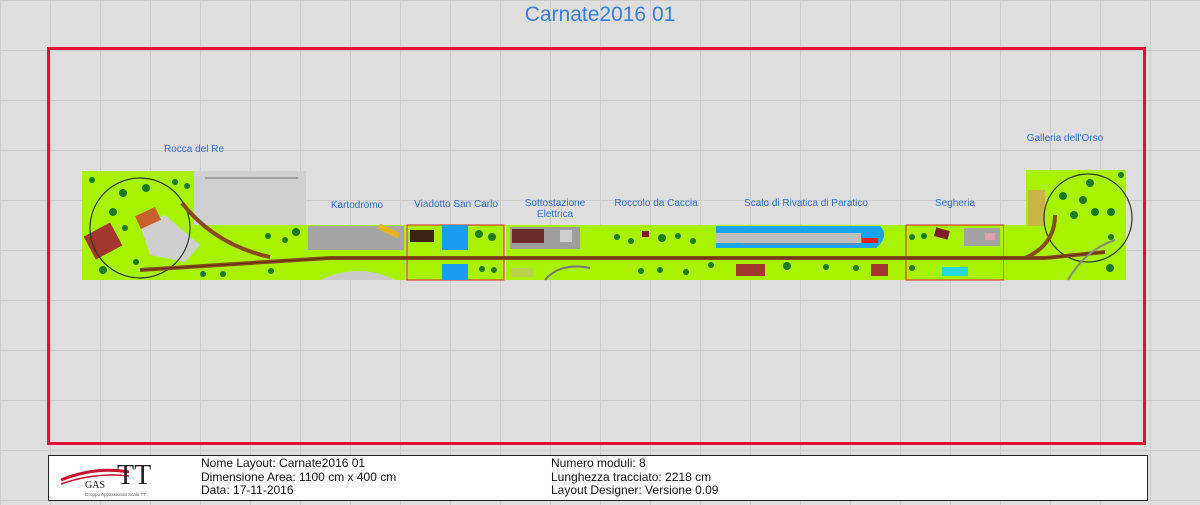  What do you see at coordinates (555, 209) in the screenshot?
I see `label-sottostazione-elettrica: Sottostazione Elettrica` at bounding box center [555, 209].